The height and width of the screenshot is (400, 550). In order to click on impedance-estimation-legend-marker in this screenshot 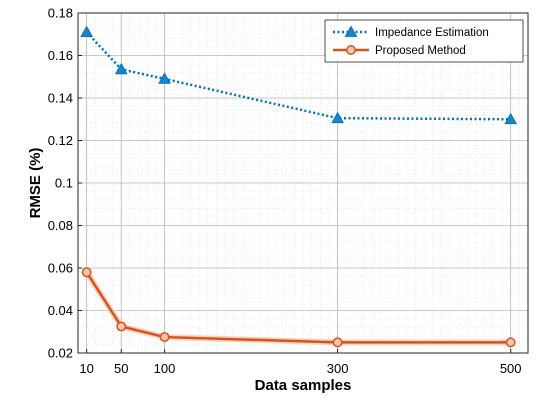, I will do `click(351, 31)`.